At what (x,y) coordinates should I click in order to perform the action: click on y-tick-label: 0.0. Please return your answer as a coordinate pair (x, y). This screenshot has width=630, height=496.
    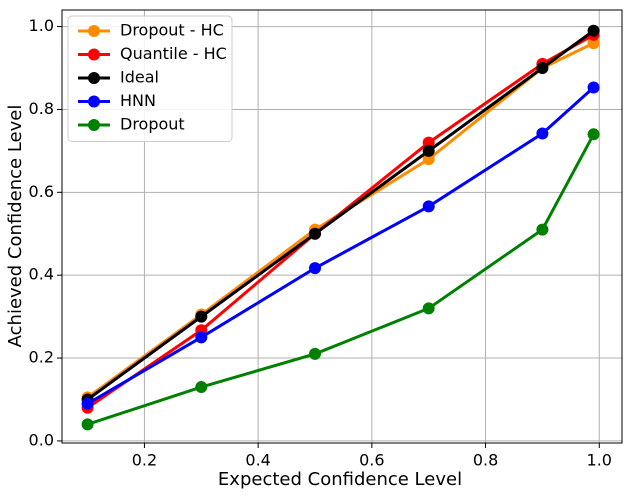
    Looking at the image, I should click on (41, 439).